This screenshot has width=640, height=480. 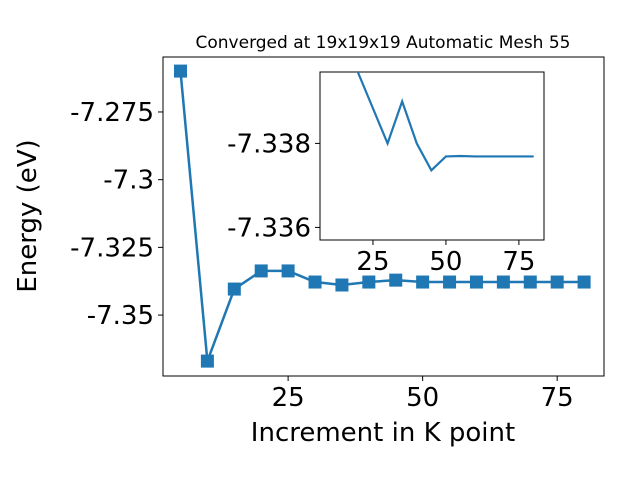 What do you see at coordinates (269, 144) in the screenshot?
I see `y-tick-label: -7.338` at bounding box center [269, 144].